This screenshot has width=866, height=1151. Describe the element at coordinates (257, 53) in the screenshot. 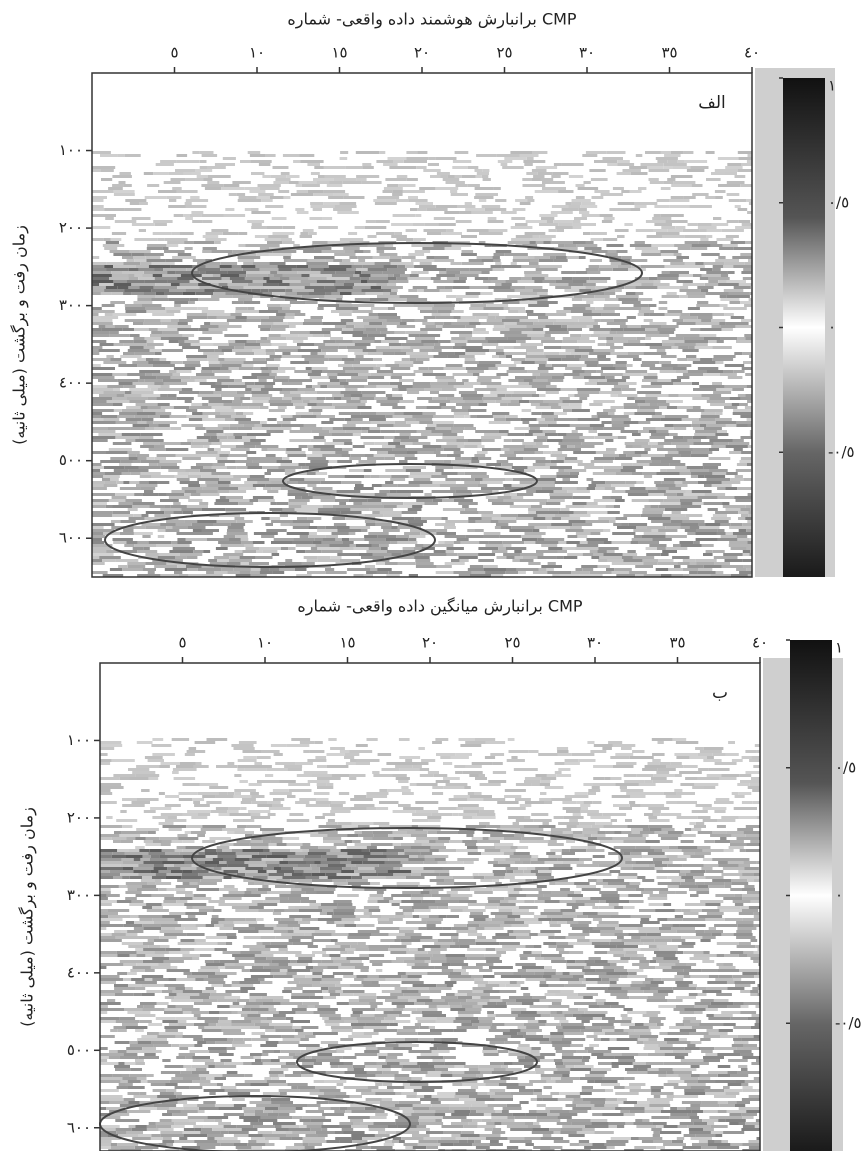

I see `x-tick-label: ١٠` at that location.